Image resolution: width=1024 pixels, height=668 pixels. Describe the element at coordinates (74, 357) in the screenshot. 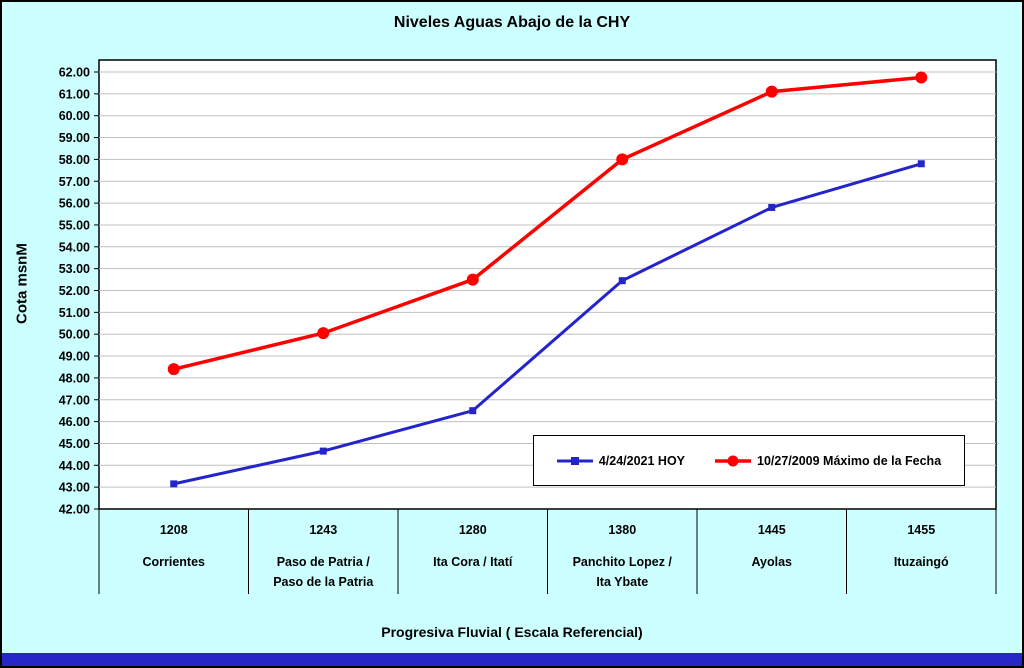

I see `y-tick-label: 49.00` at that location.